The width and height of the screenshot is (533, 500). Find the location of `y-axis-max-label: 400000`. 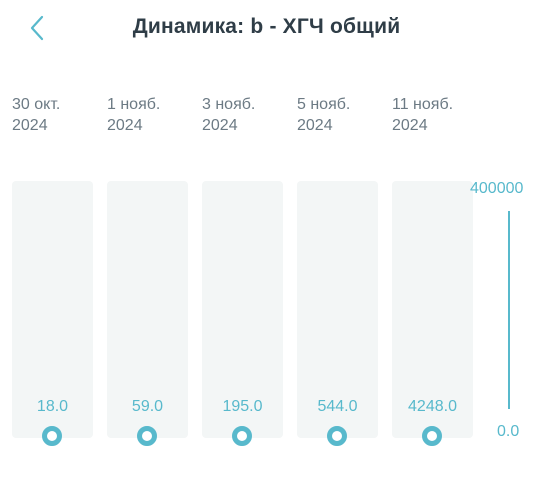

y-axis-max-label: 400000 is located at coordinates (497, 188).